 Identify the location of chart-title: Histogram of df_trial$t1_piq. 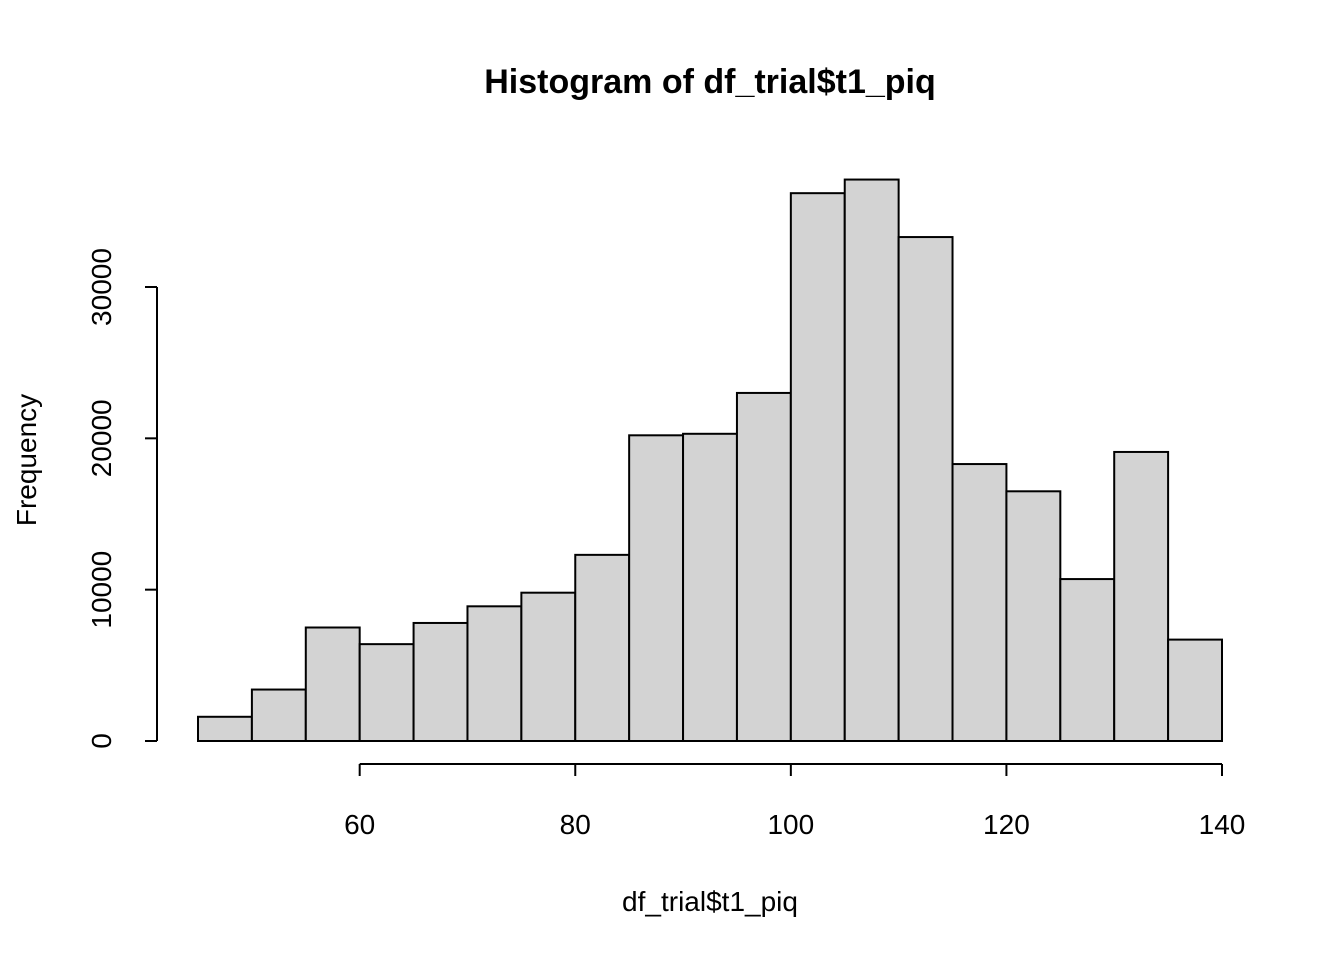
(710, 82).